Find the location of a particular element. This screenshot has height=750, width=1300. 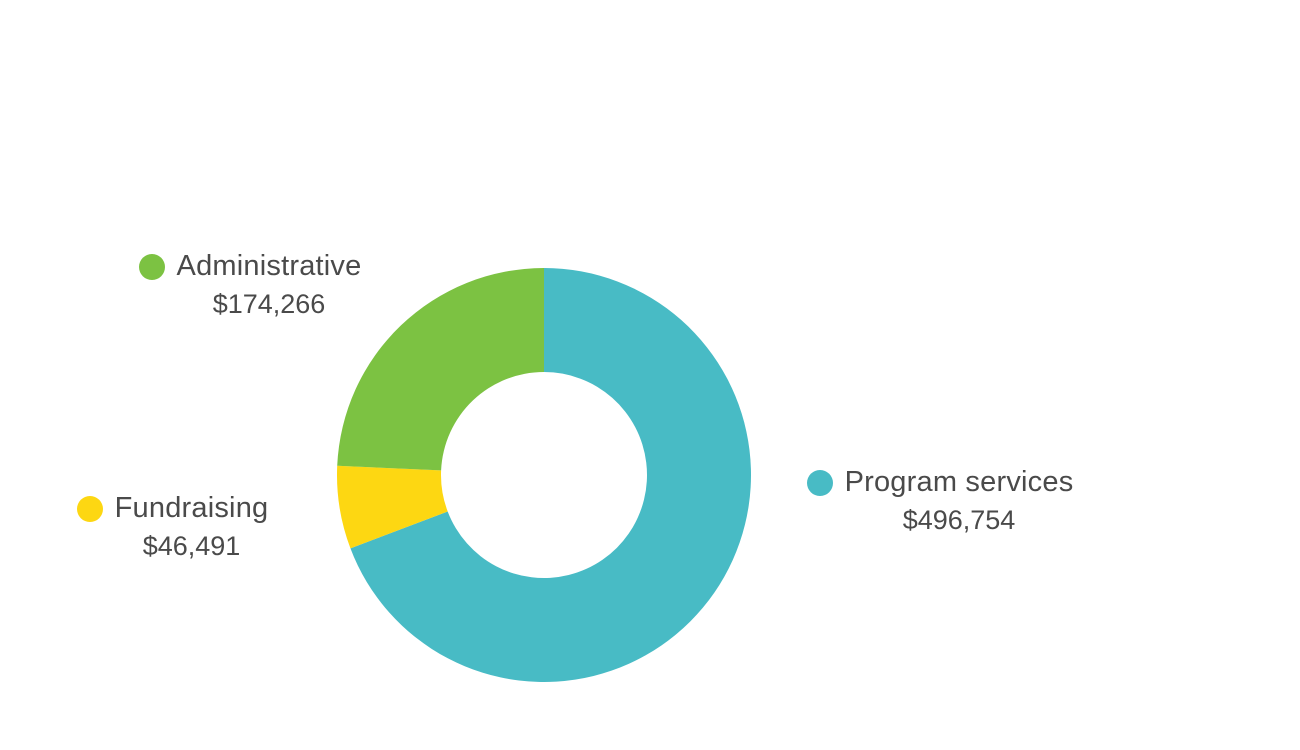

donut-slice-administrative is located at coordinates (440, 369).